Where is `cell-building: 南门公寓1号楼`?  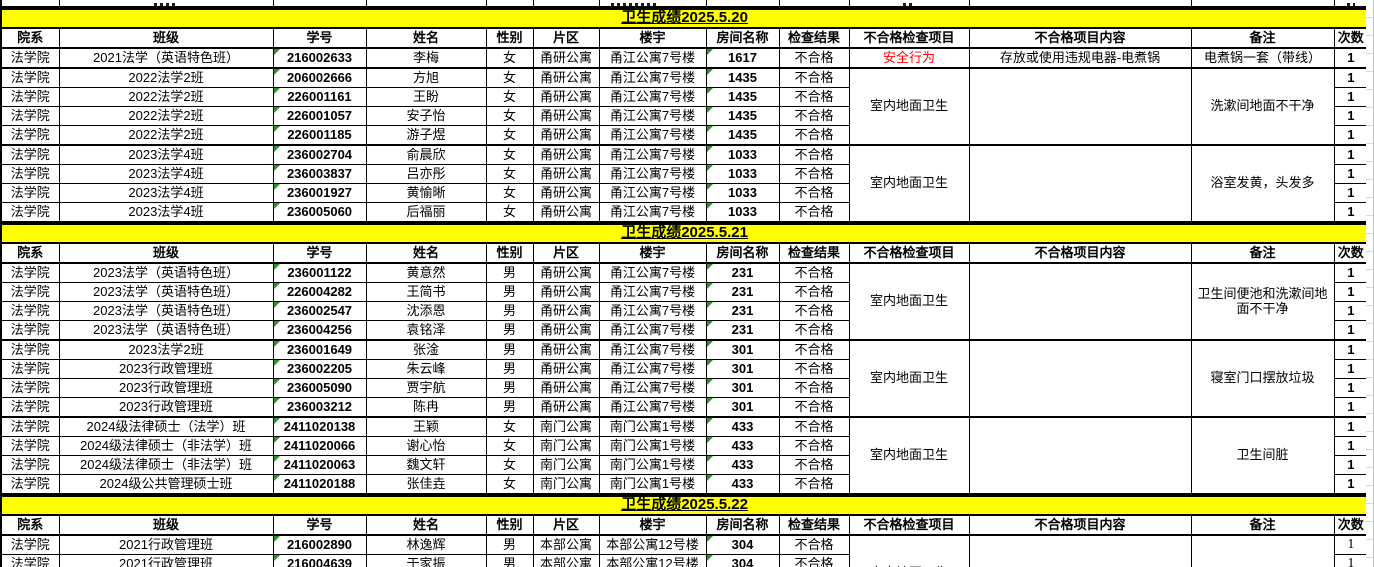
cell-building: 南门公寓1号楼 is located at coordinates (652, 446).